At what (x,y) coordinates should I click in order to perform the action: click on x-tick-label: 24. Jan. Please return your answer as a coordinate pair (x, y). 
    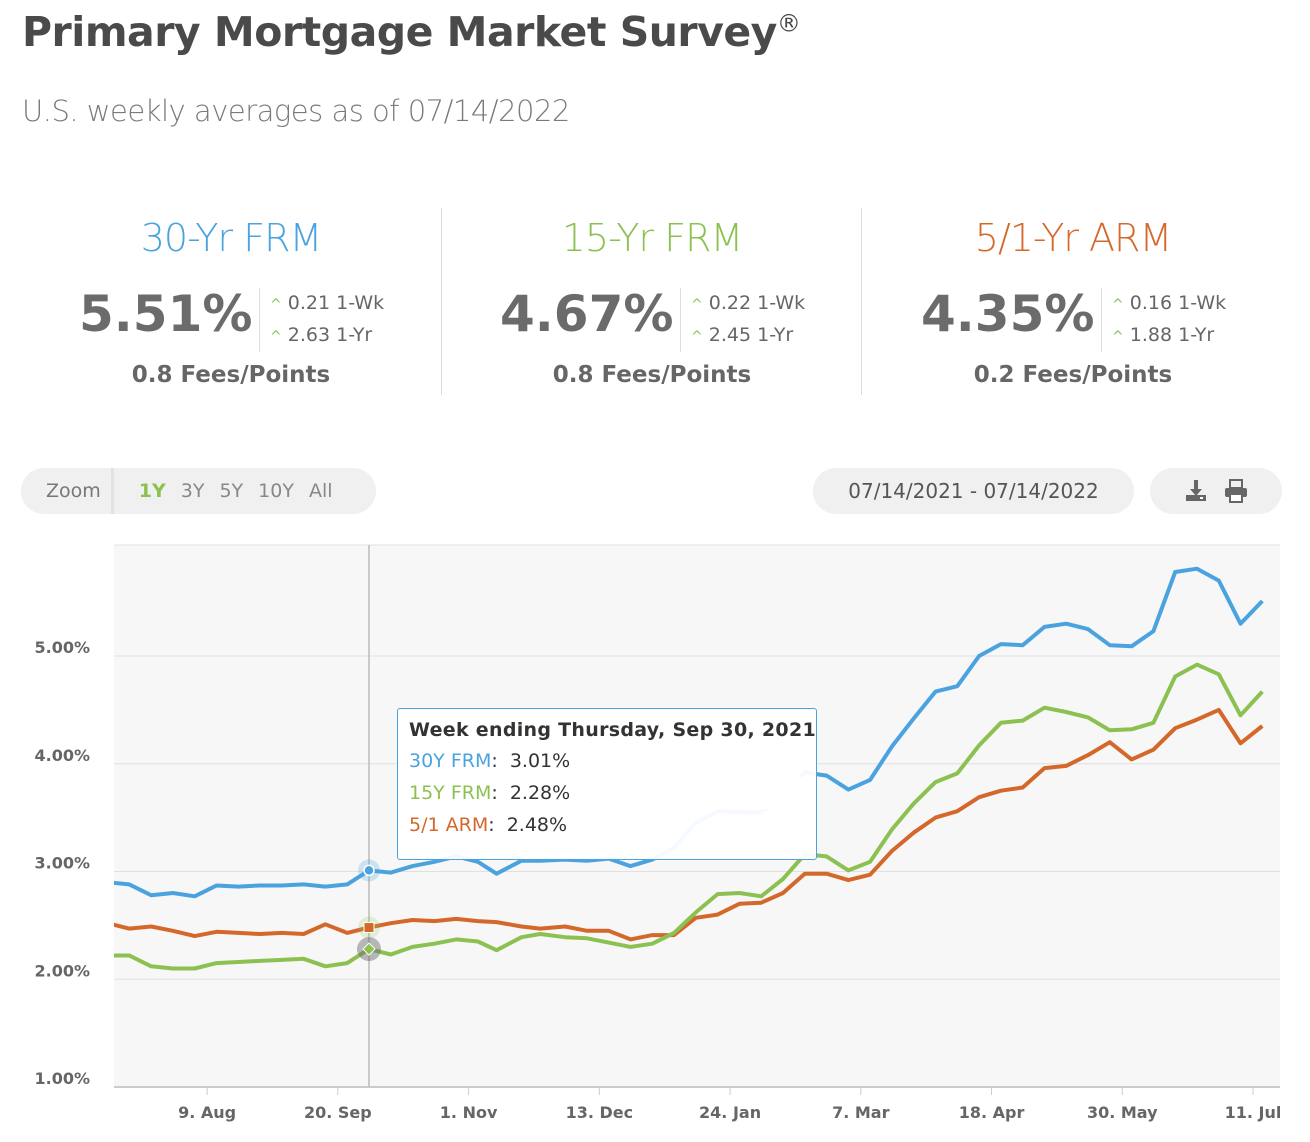
    Looking at the image, I should click on (730, 1112).